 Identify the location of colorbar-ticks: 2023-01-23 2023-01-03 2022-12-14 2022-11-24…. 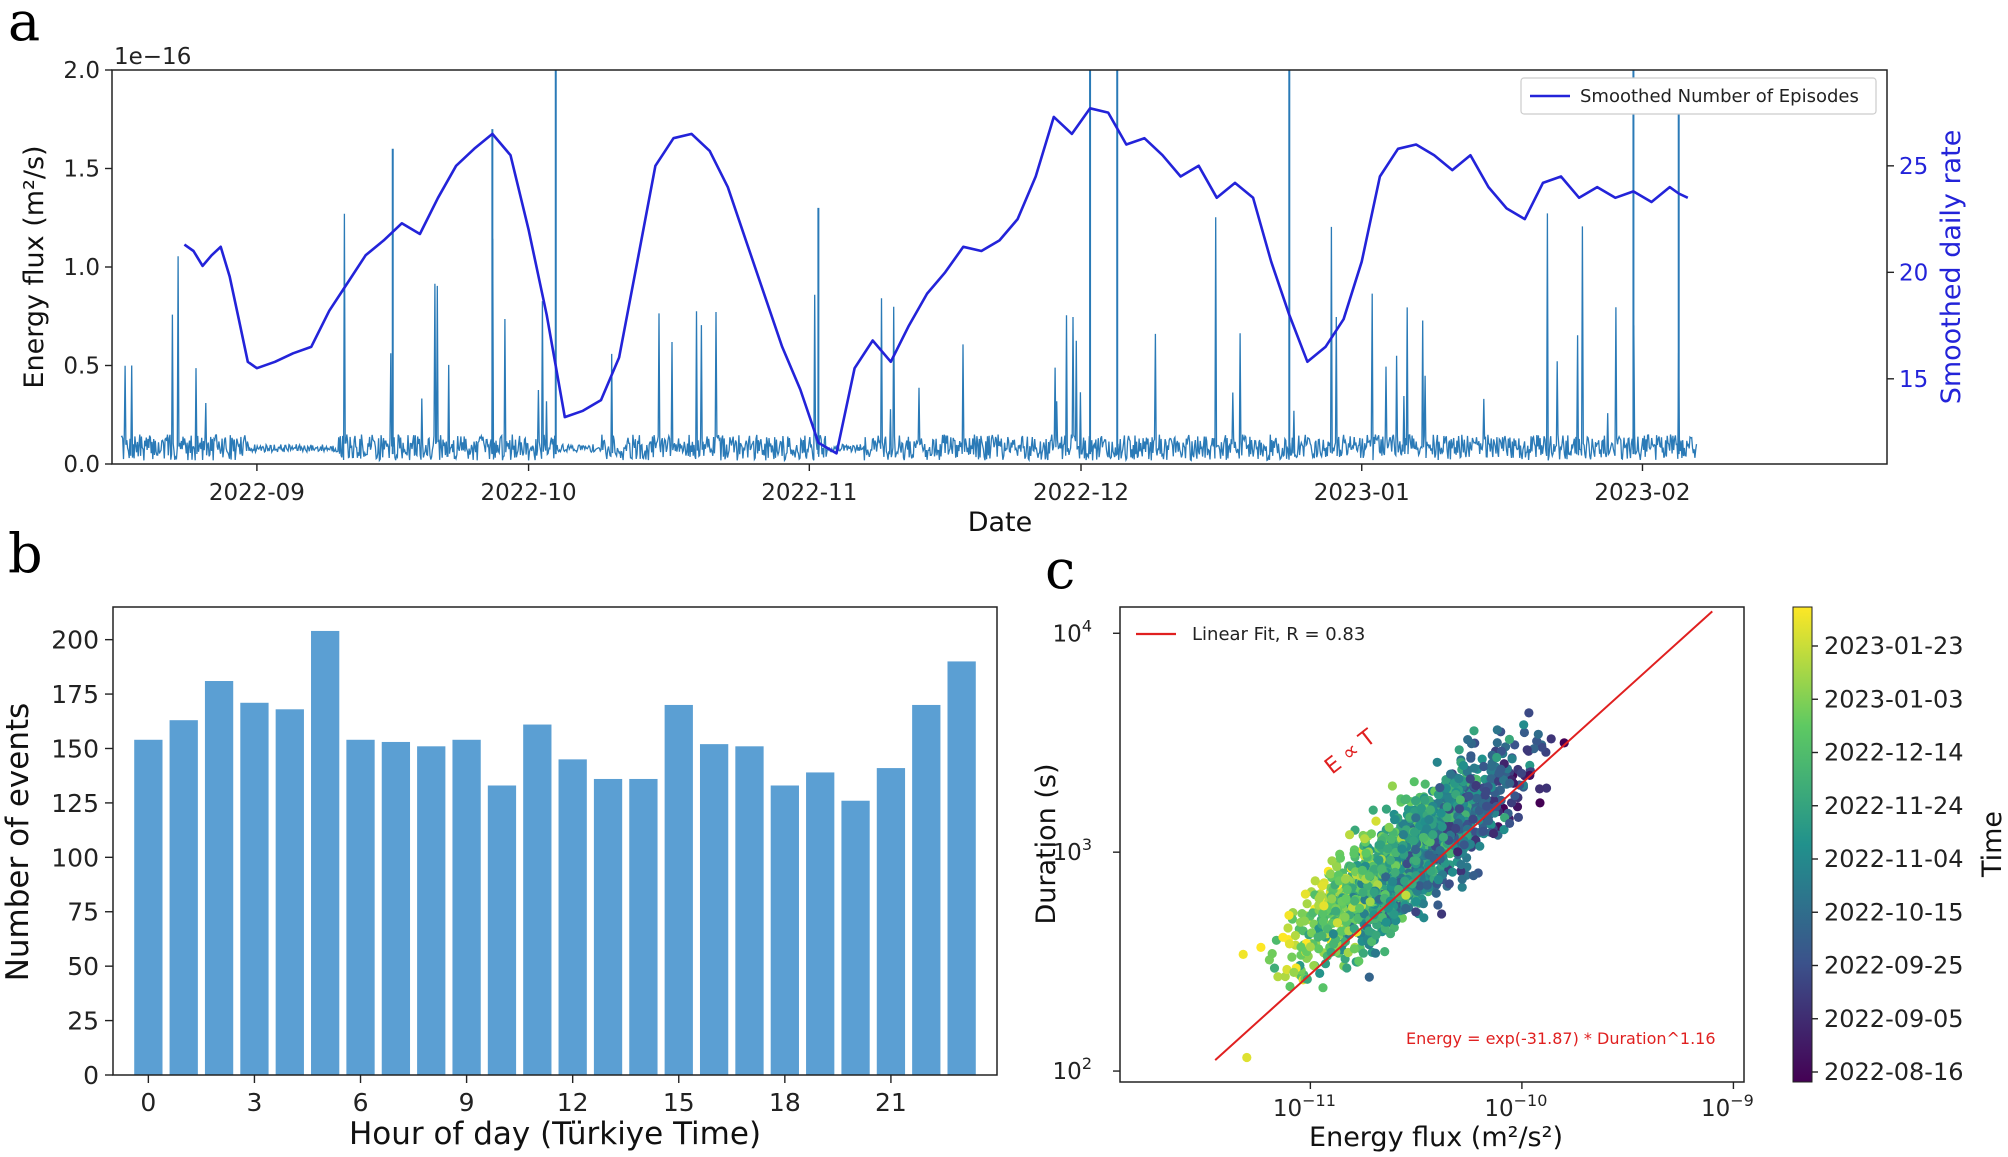
(1887, 859).